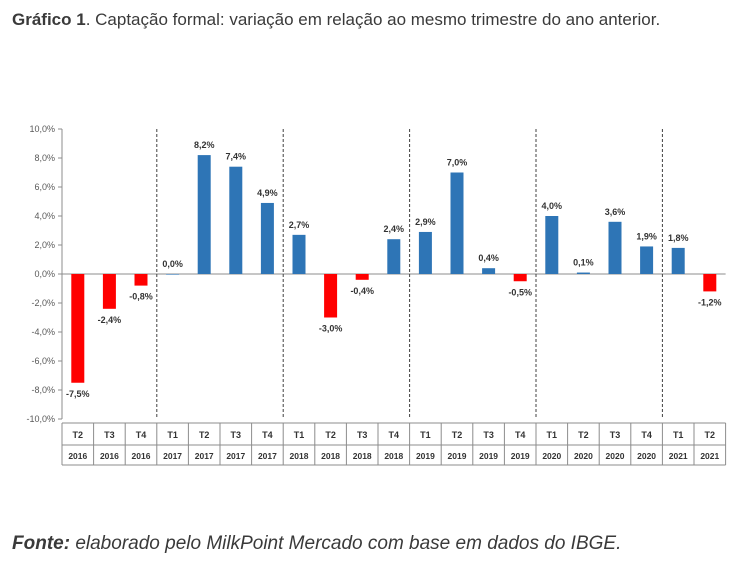 The image size is (754, 571). Describe the element at coordinates (488, 258) in the screenshot. I see `data-label: 0,4%` at that location.